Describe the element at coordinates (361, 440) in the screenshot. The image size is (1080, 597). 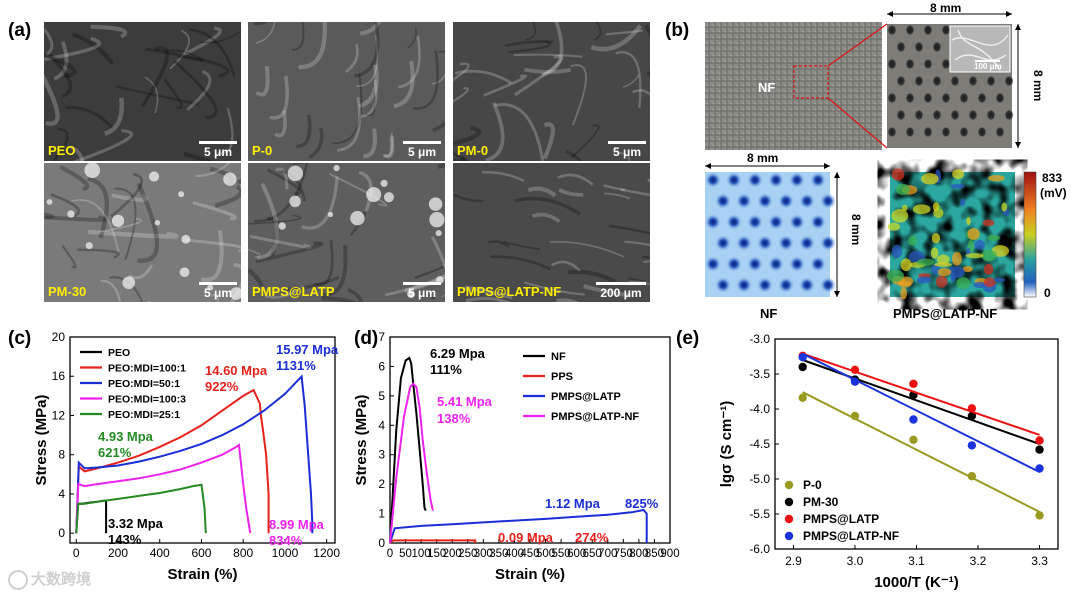
I see `y-axis-label: Stress (MPa)` at that location.